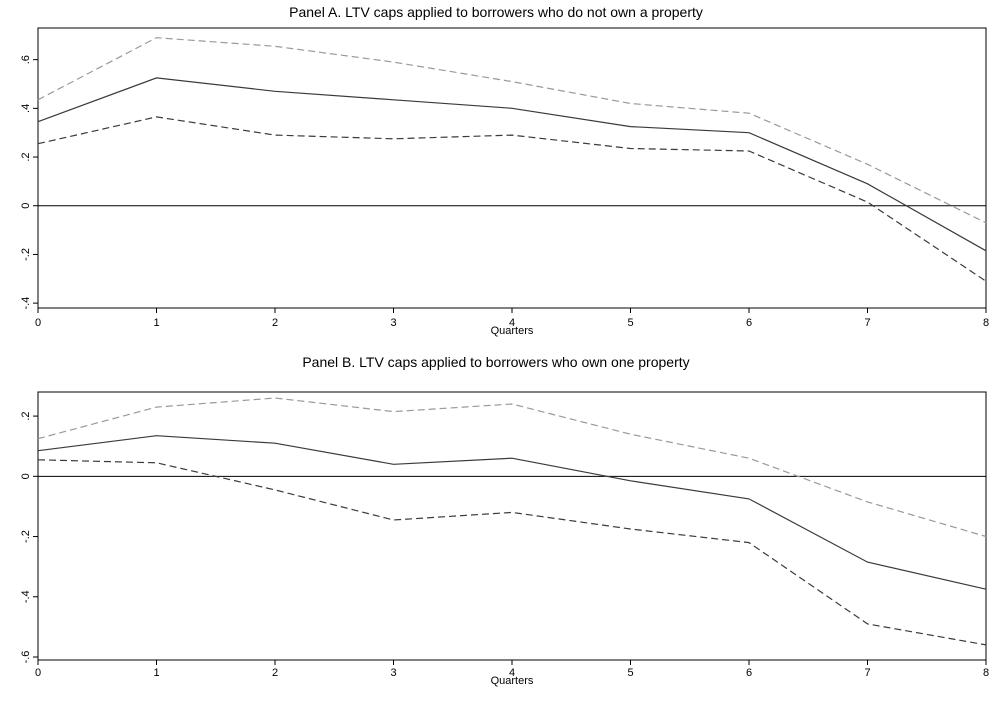 The width and height of the screenshot is (992, 702). I want to click on y-tick-label: -.6, so click(26, 657).